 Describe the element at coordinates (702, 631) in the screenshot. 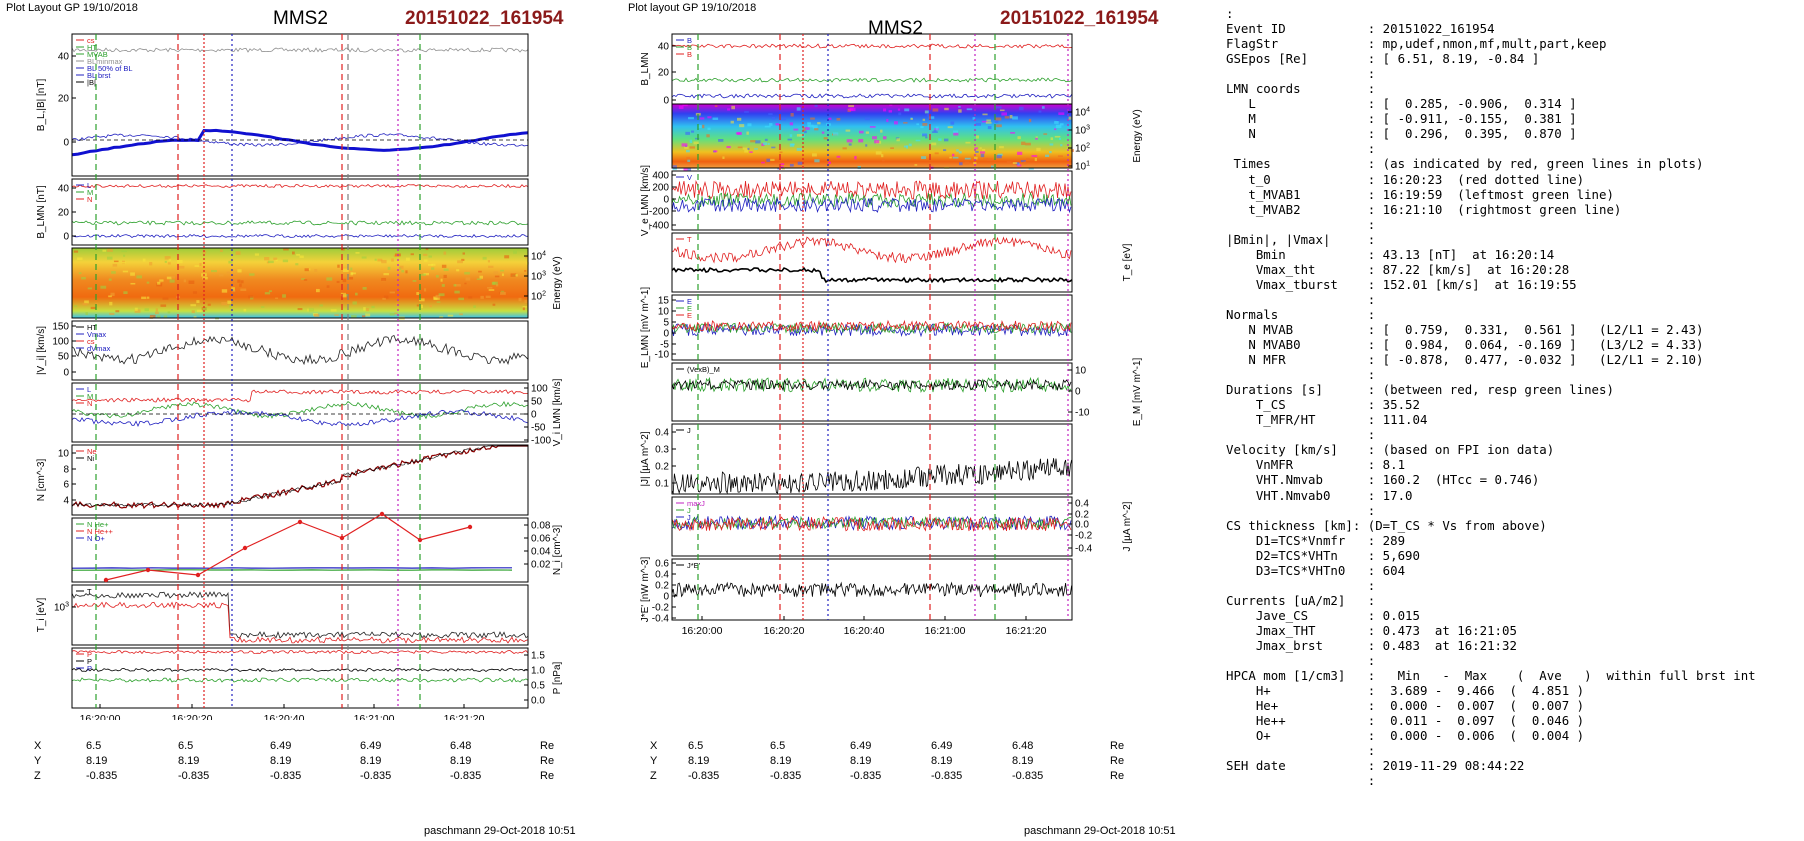

I see `time-tick-label: 16:20:00` at that location.